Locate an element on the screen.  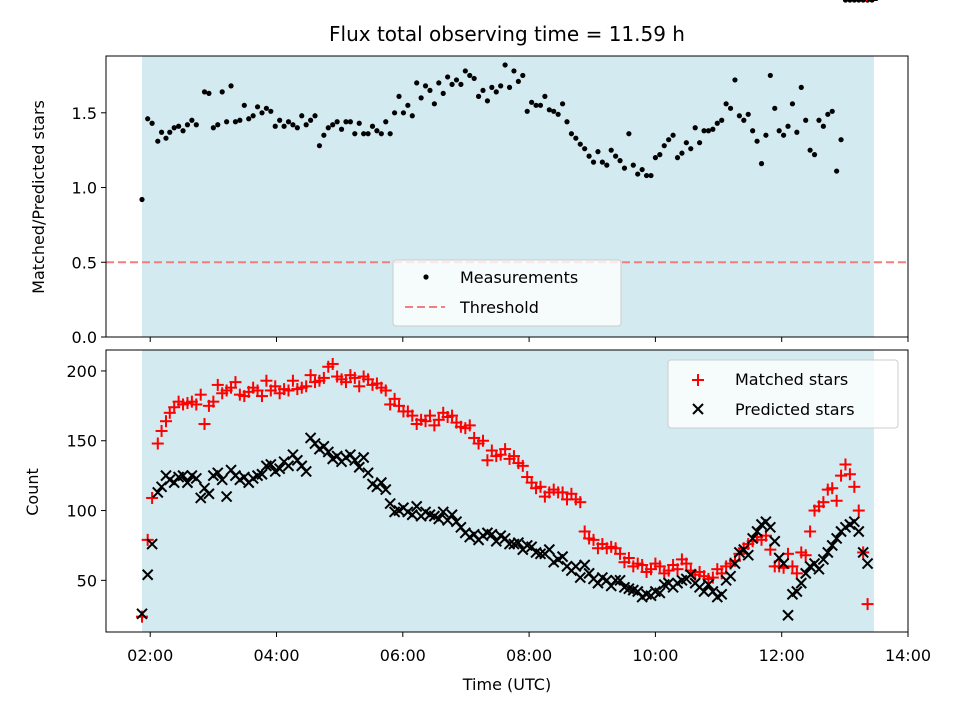
bottom-y-tick-label: 100 is located at coordinates (81, 511).